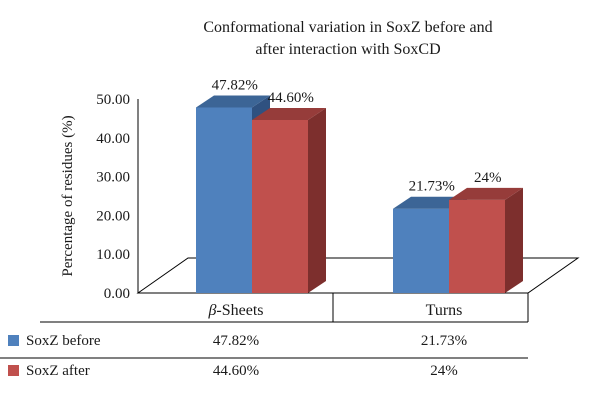 Image resolution: width=600 pixels, height=403 pixels. What do you see at coordinates (117, 294) in the screenshot?
I see `y-tick-label: 0.00` at bounding box center [117, 294].